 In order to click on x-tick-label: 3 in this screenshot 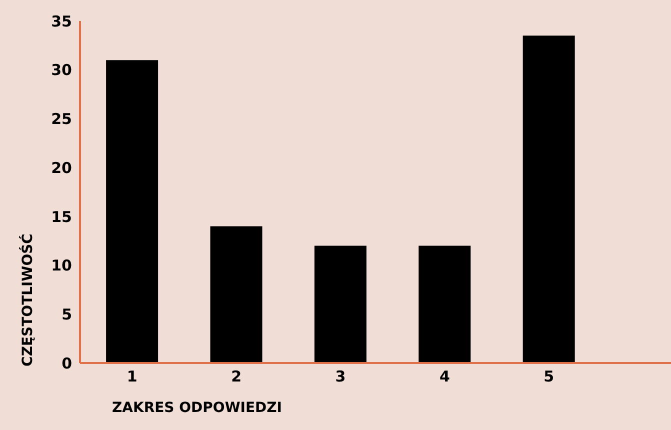, I will do `click(340, 377)`.